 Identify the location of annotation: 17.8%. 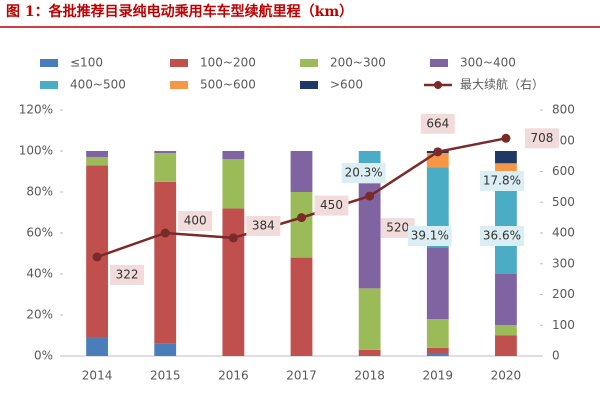
(502, 181).